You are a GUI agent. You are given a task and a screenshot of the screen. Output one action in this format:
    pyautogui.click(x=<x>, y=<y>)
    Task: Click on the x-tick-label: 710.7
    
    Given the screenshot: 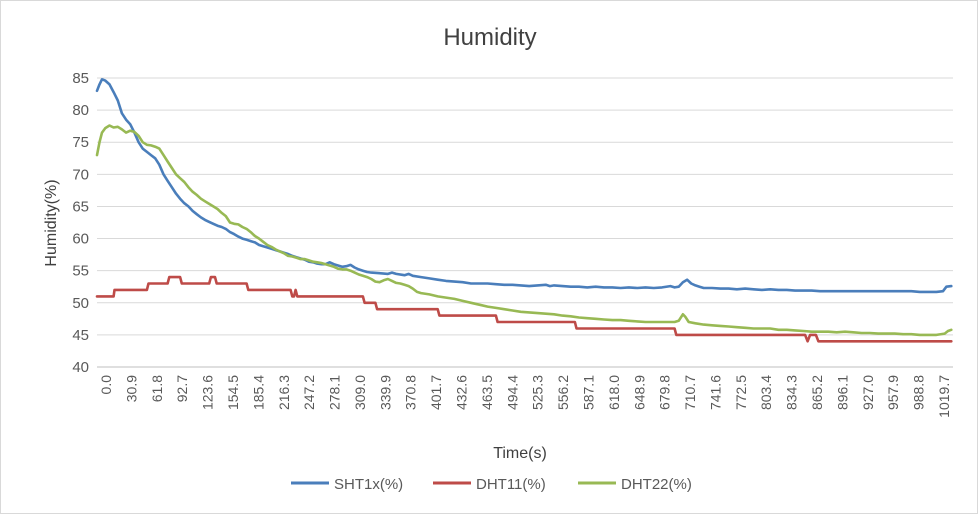 What is the action you would take?
    pyautogui.click(x=690, y=392)
    